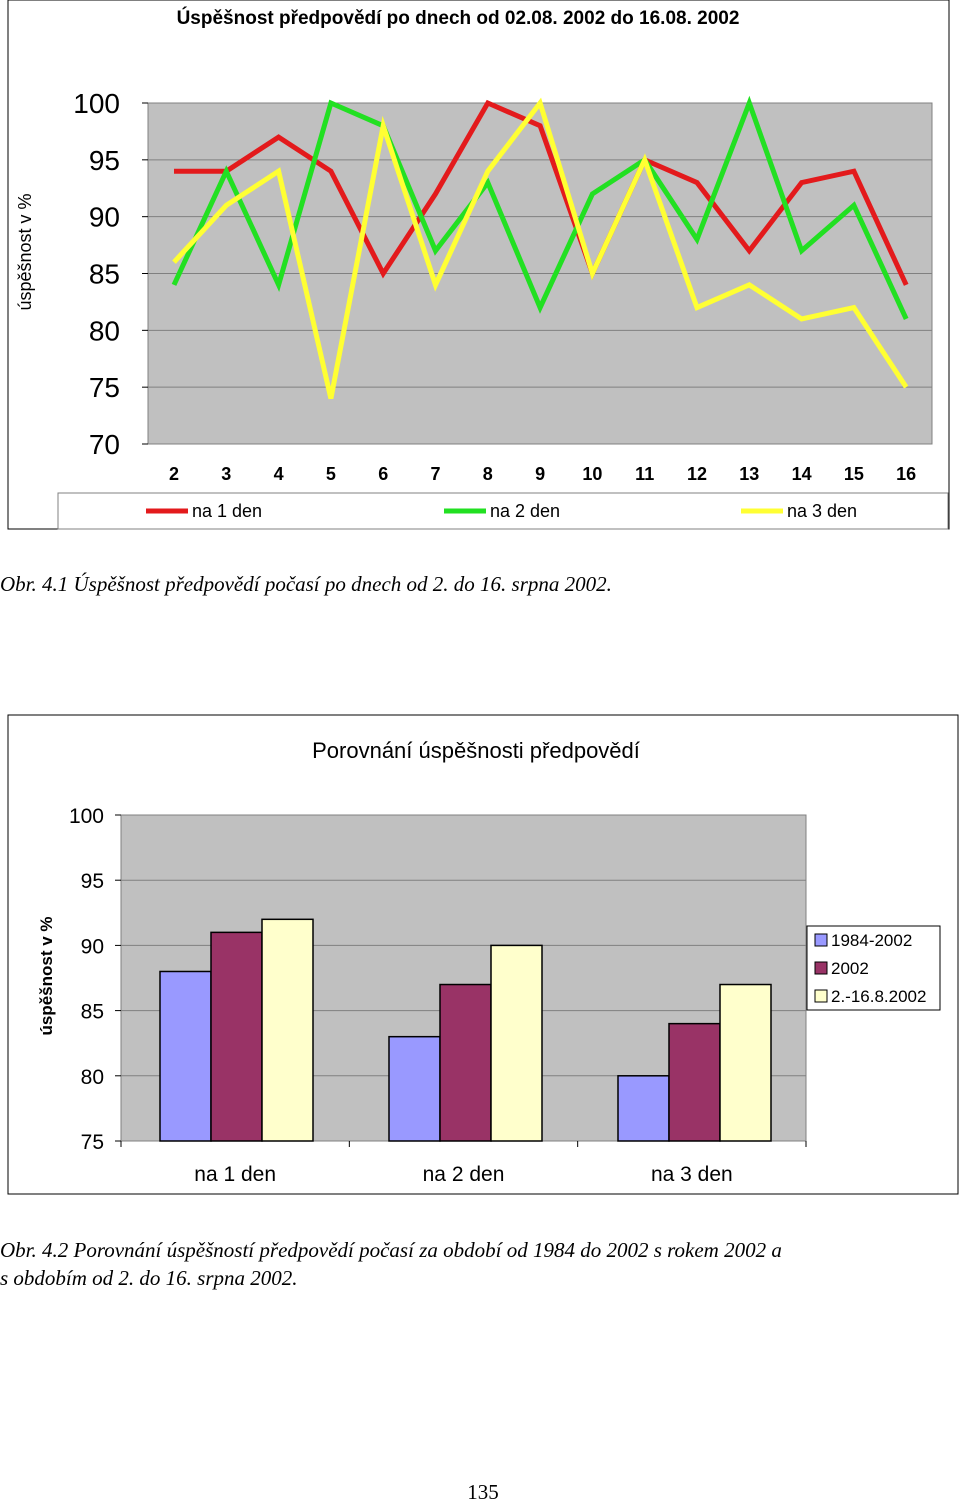 This screenshot has width=960, height=1505. Describe the element at coordinates (331, 474) in the screenshot. I see `x-tick-label: 5` at that location.